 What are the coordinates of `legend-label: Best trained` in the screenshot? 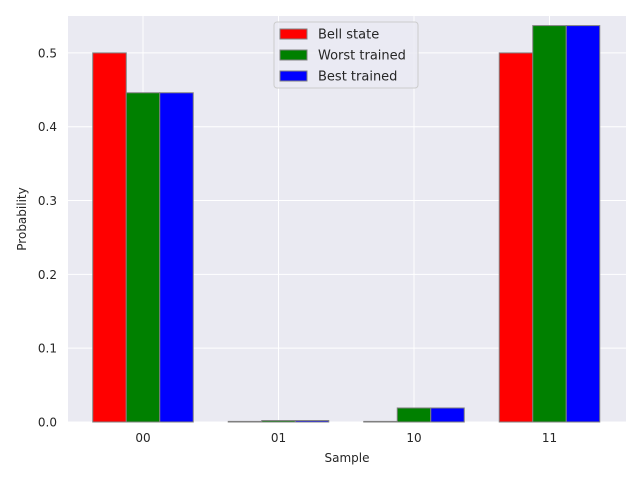 It's located at (357, 77).